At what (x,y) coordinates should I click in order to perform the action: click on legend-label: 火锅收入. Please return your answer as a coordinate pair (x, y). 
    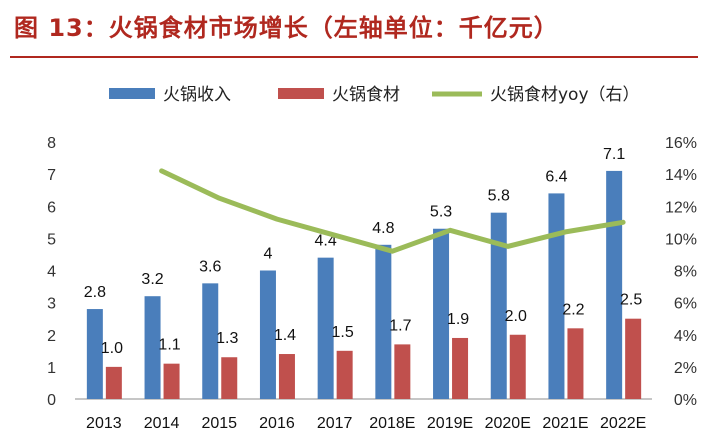
    Looking at the image, I should click on (197, 95).